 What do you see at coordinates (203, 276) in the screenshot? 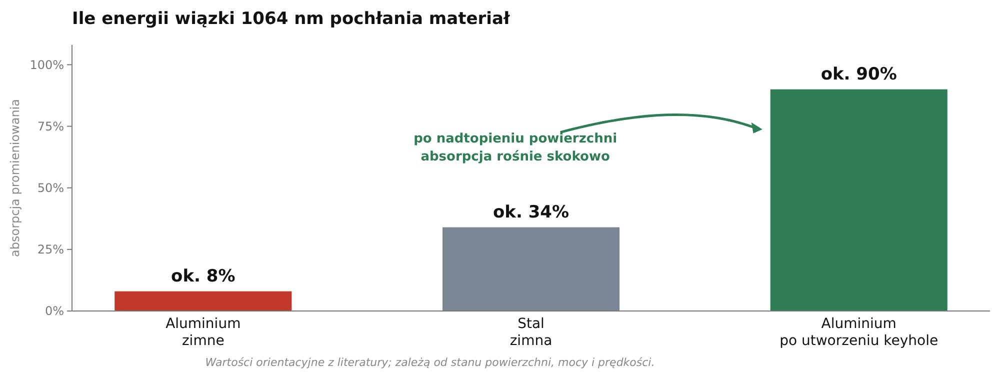
I see `data-label: ok. 8%` at bounding box center [203, 276].